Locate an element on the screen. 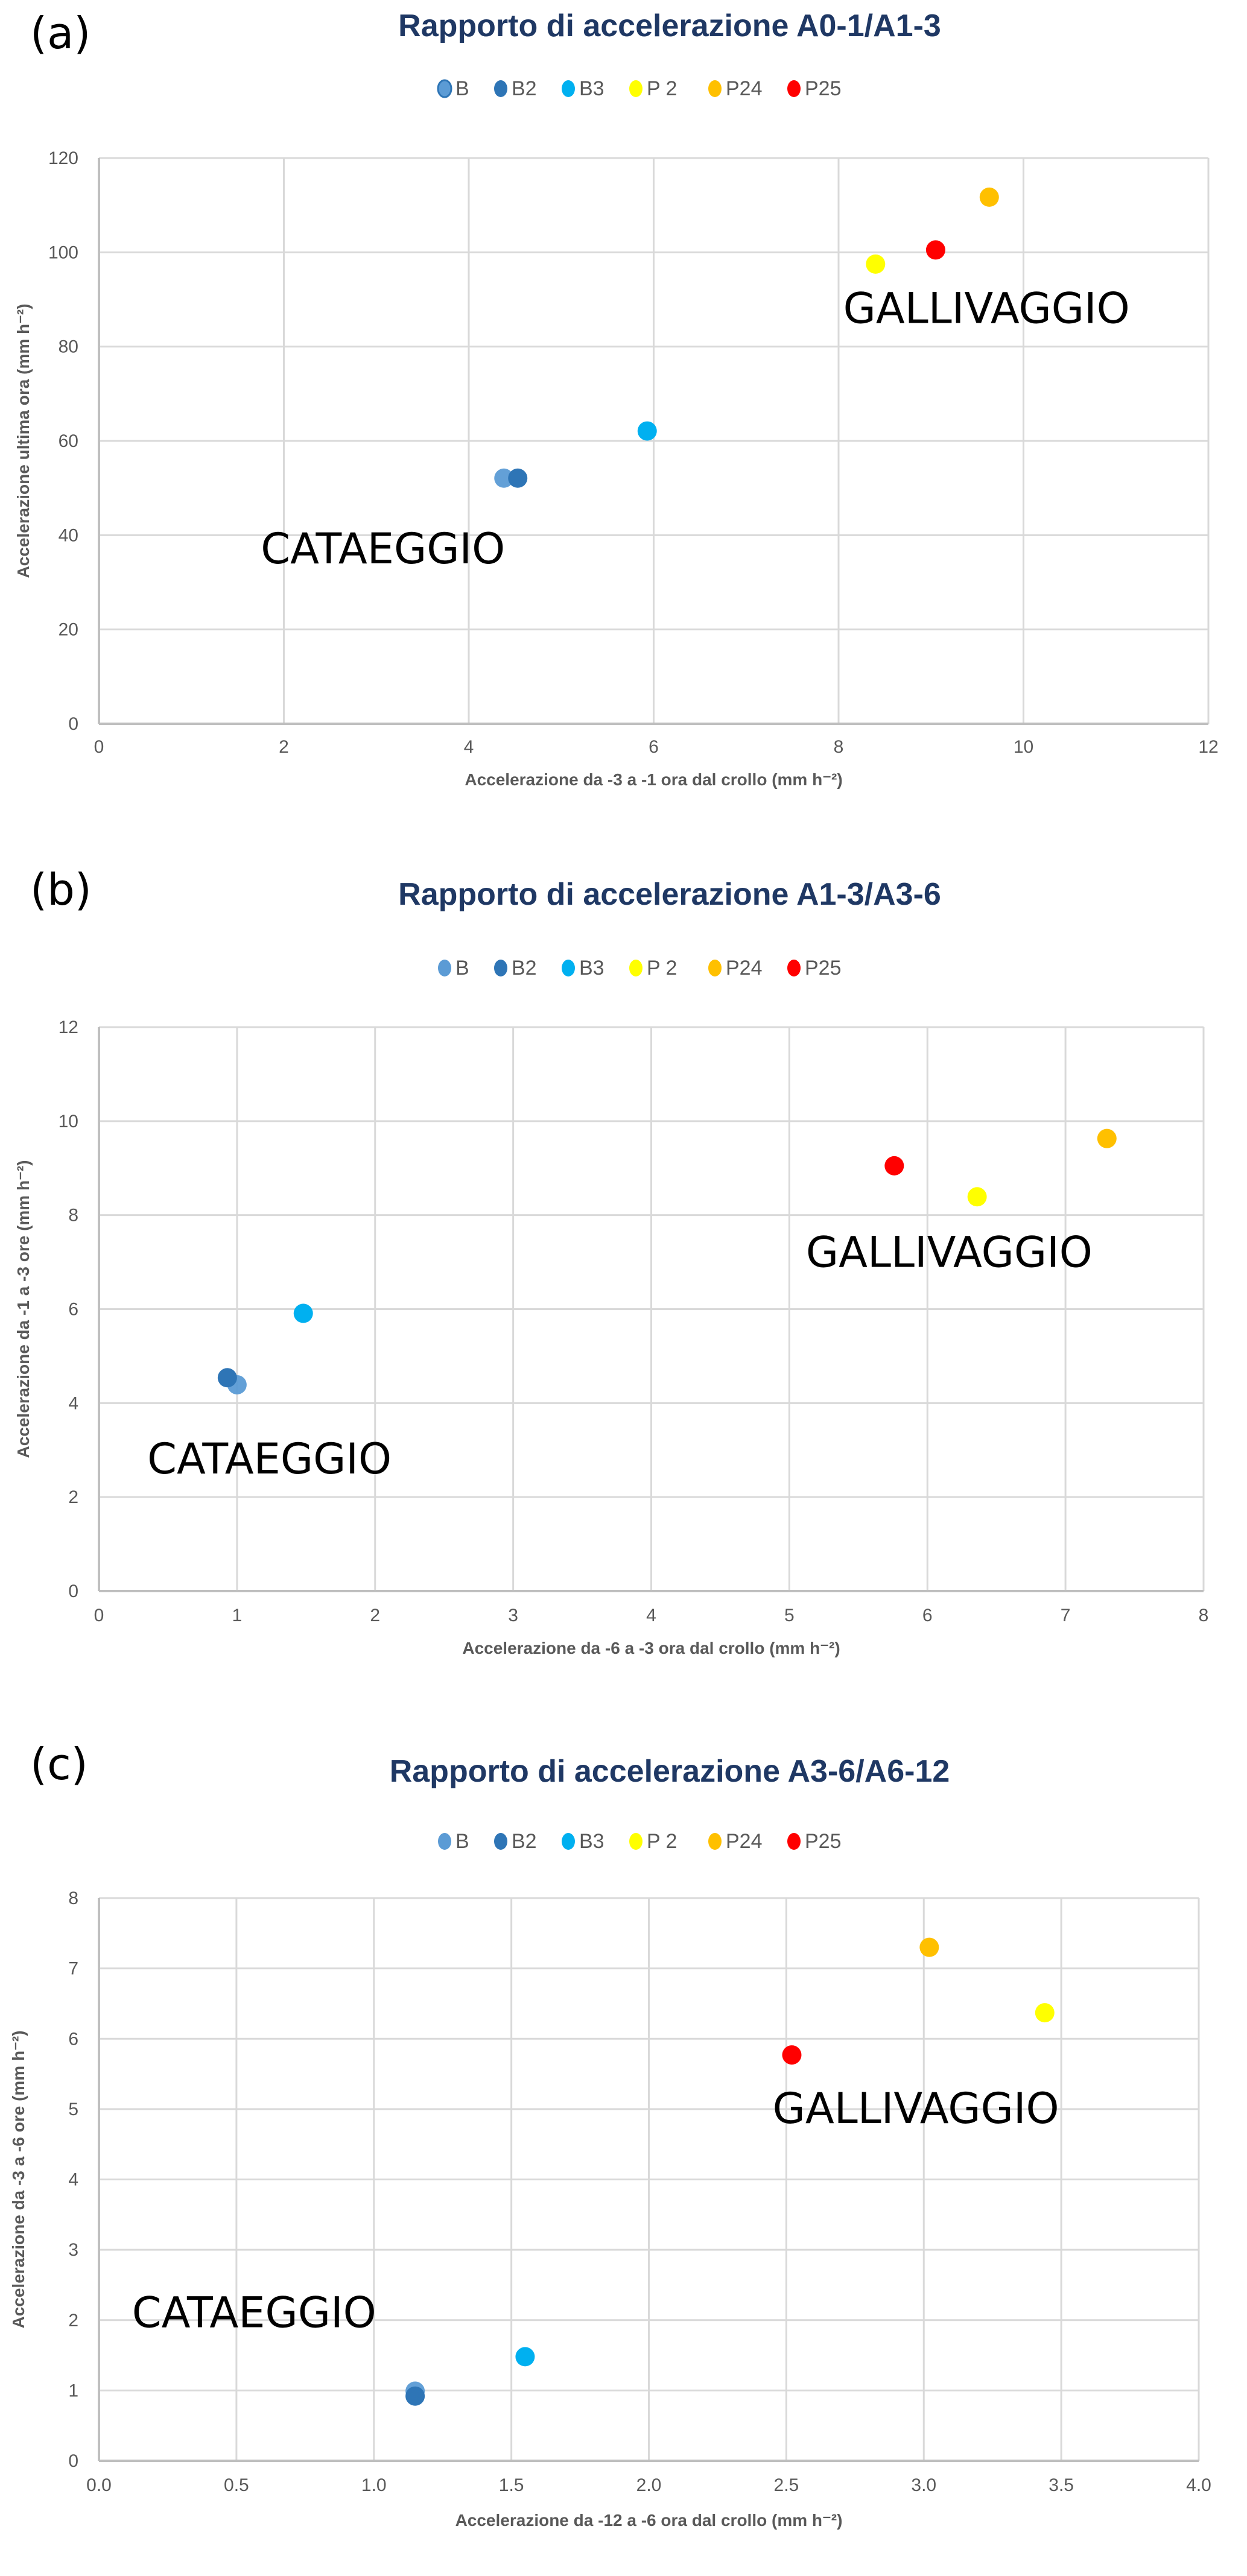 The height and width of the screenshot is (2576, 1247). y-axis-title: Accelerazione ultima ora (mm h⁻²) is located at coordinates (23, 440).